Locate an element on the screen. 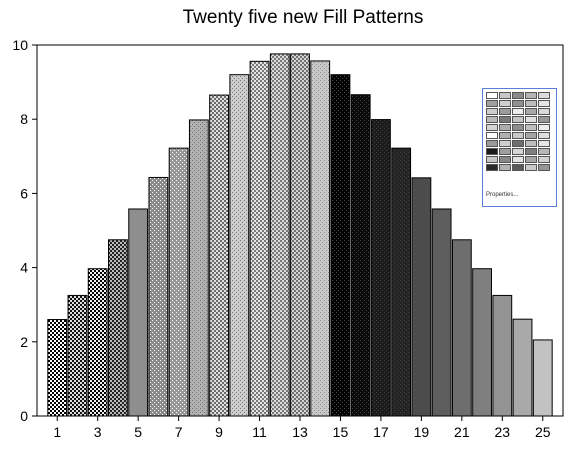 The image size is (576, 458). x-tick-label: 25 is located at coordinates (543, 432).